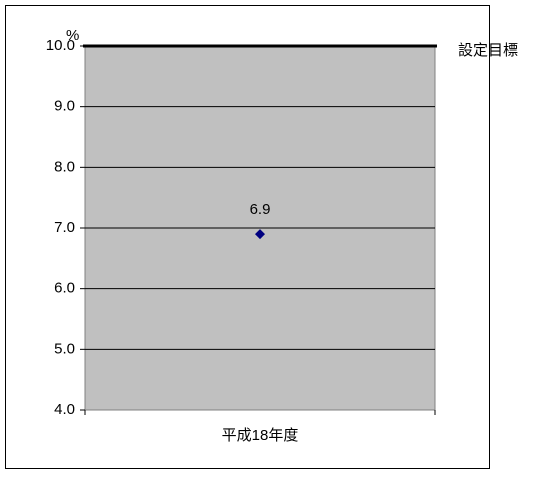  I want to click on target-label: 設定目標, so click(488, 50).